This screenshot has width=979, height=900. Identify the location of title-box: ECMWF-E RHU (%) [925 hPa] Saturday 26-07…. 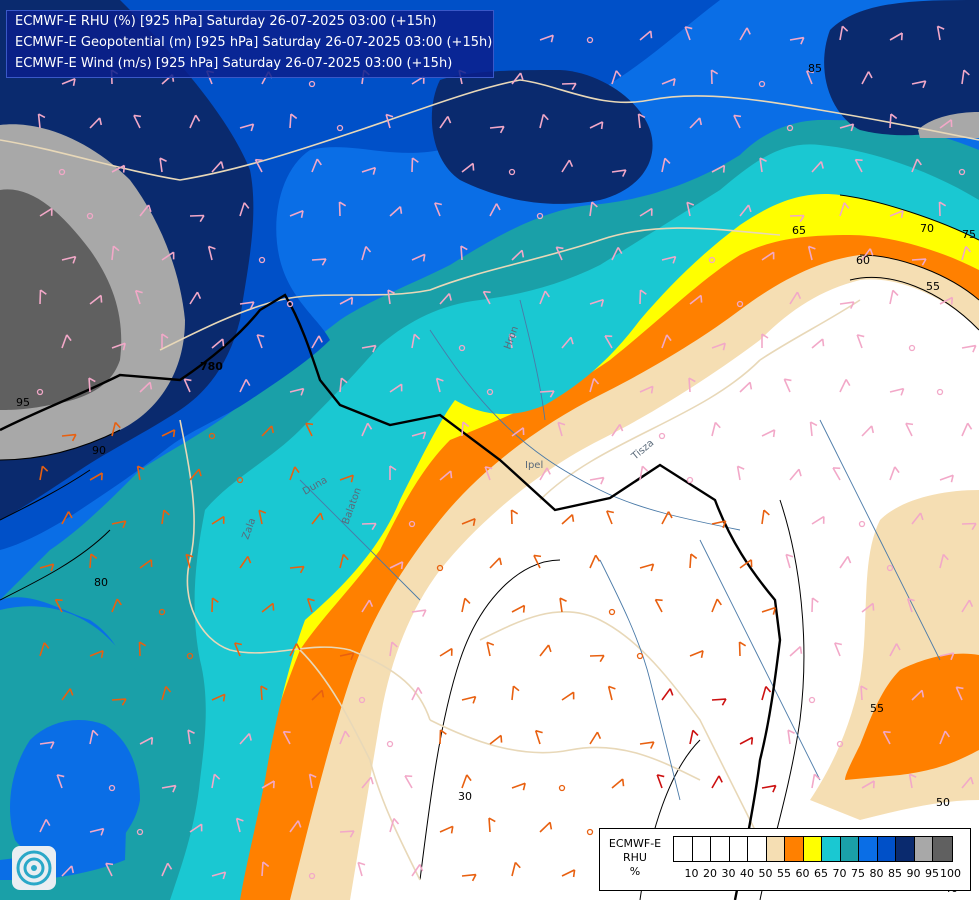
(250, 44).